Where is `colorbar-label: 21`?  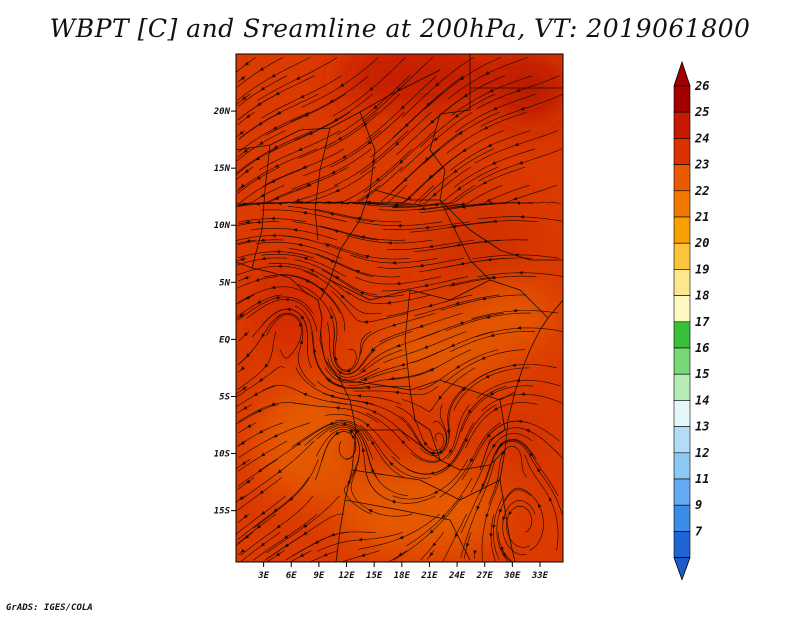 colorbar-label: 21 is located at coordinates (701, 217).